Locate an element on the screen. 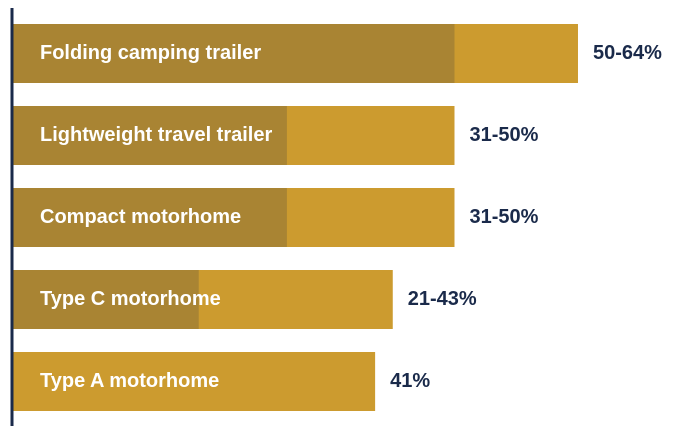  range-bar is located at coordinates (194, 381).